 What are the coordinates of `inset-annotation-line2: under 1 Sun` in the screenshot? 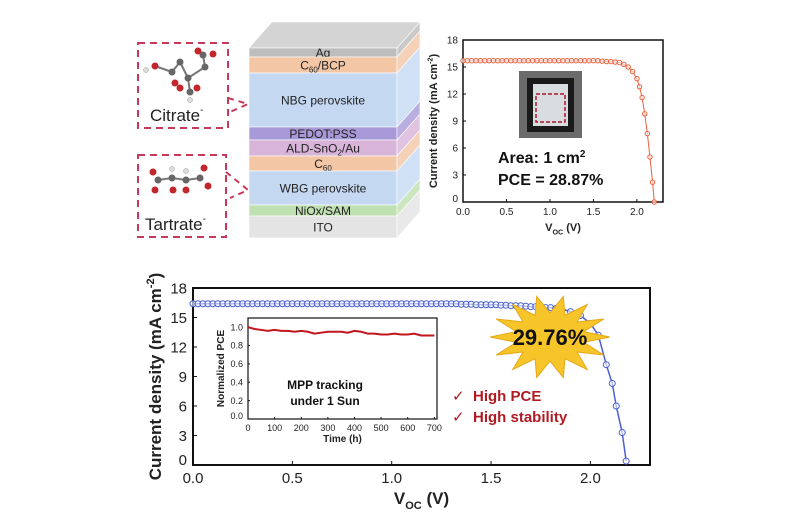 It's located at (324, 401).